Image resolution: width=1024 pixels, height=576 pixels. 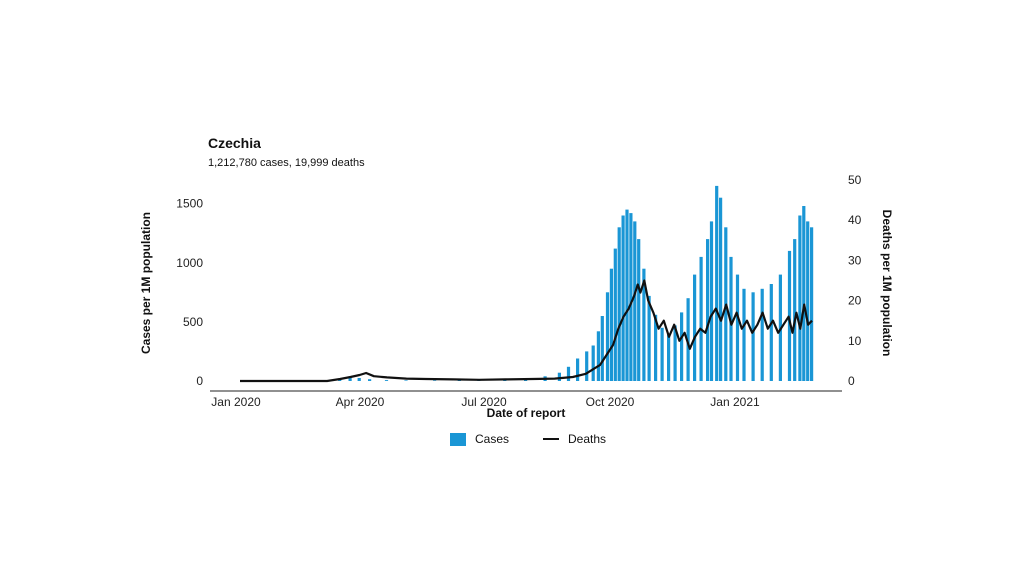 I want to click on y-tick-right: 10, so click(x=855, y=341).